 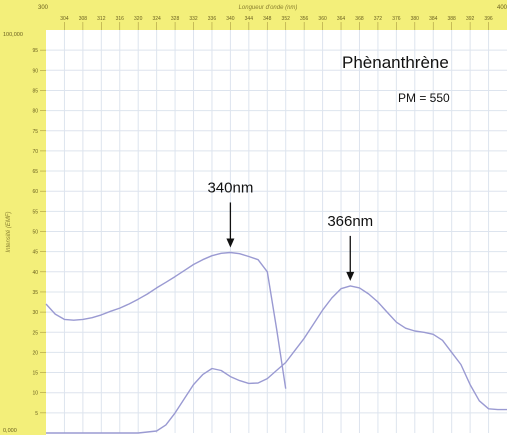 I want to click on x-tick-label: 332, so click(x=193, y=19).